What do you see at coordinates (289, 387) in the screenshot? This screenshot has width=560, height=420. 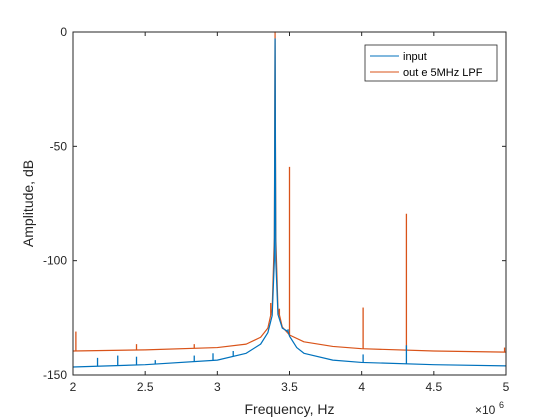 I see `x-tick-label: 3.5` at bounding box center [289, 387].